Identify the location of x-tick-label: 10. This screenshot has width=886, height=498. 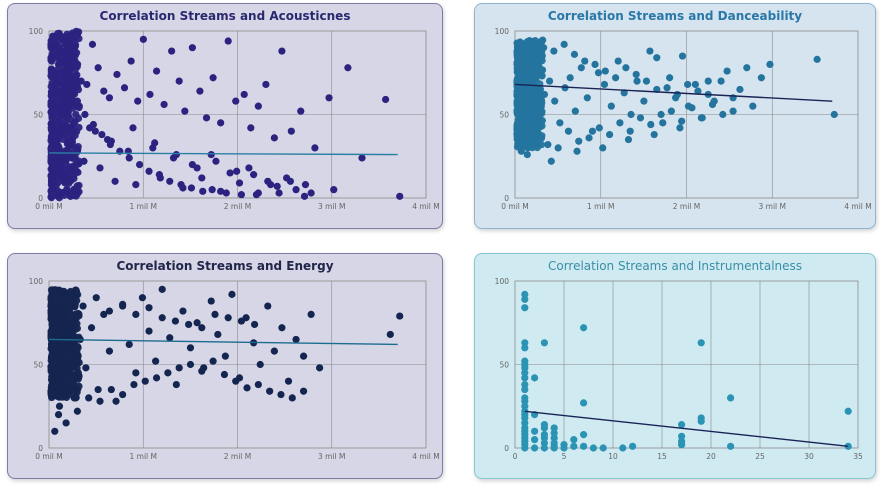
(613, 456).